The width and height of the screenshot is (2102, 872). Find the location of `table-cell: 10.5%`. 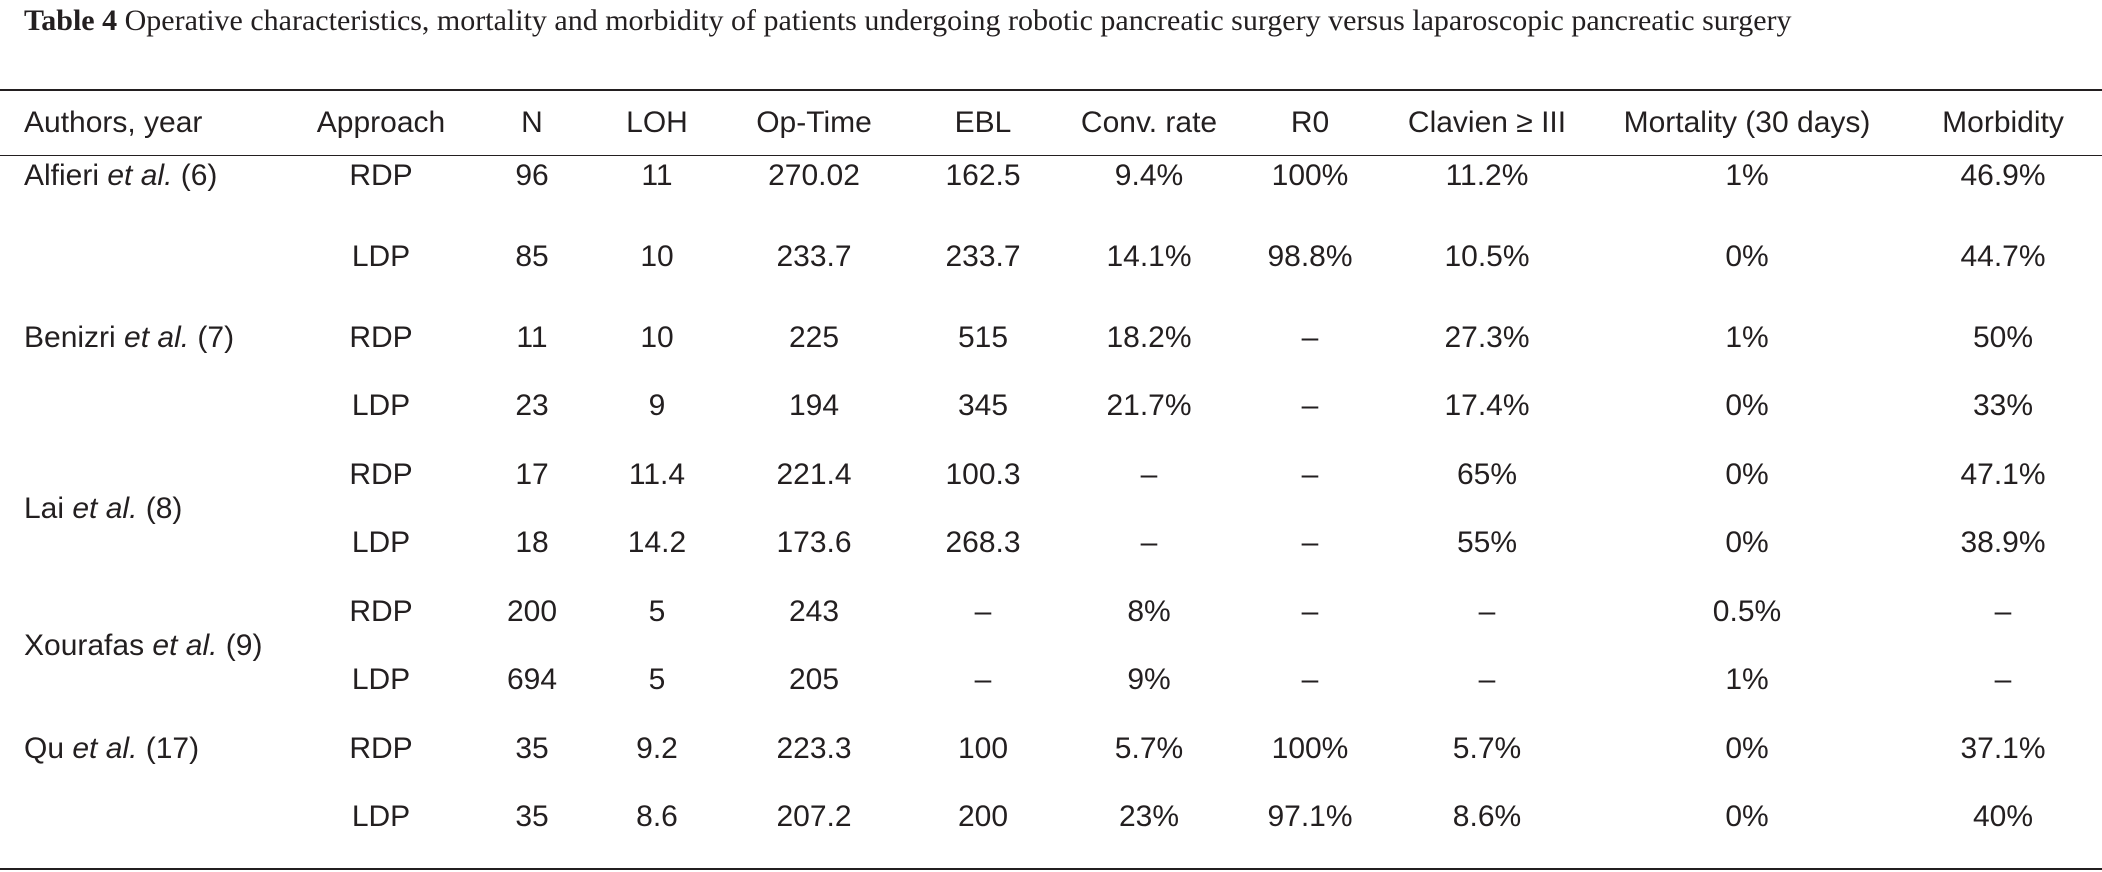

table-cell: 10.5% is located at coordinates (1487, 256).